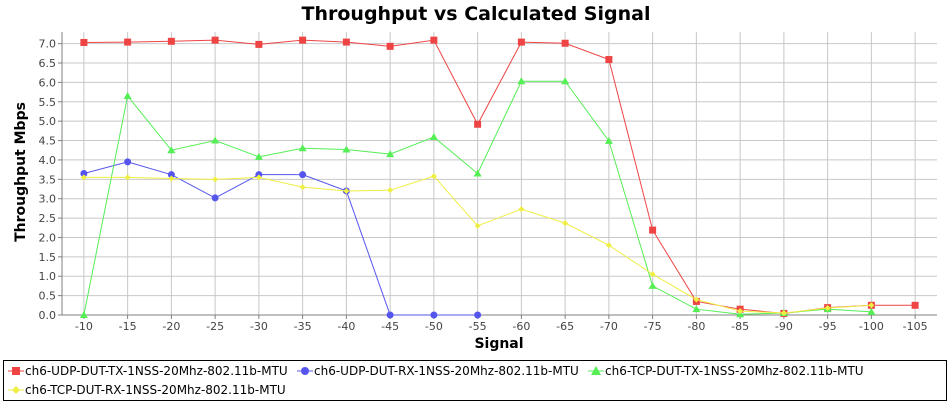  Describe the element at coordinates (48, 44) in the screenshot. I see `y-tick-label: 7.0` at that location.